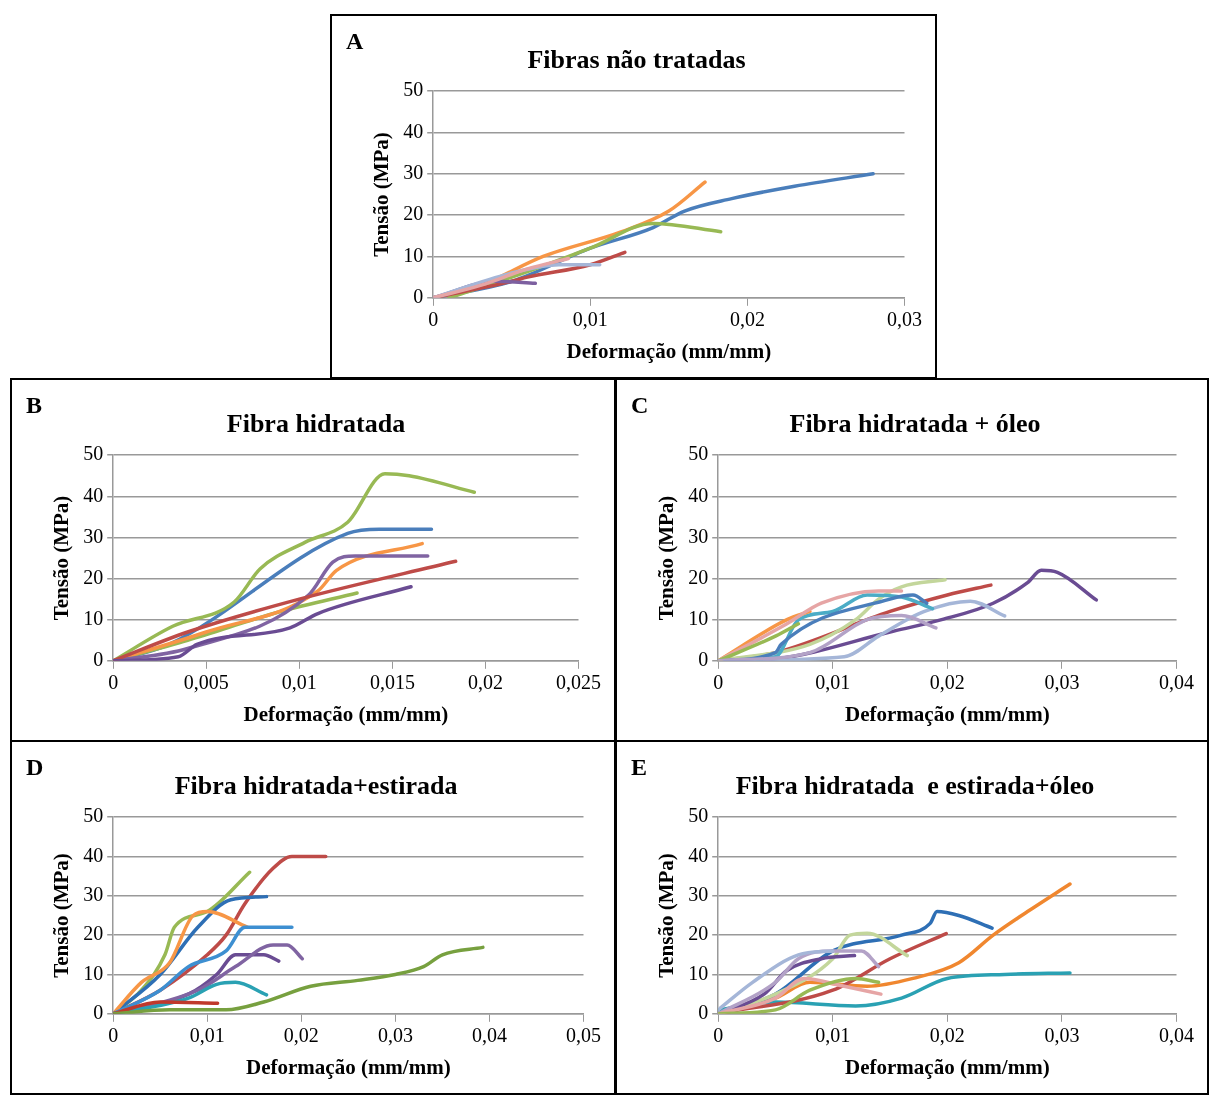 The width and height of the screenshot is (1209, 1095). I want to click on chart-title: Fibra hidratada e estirada+óleo, so click(915, 786).